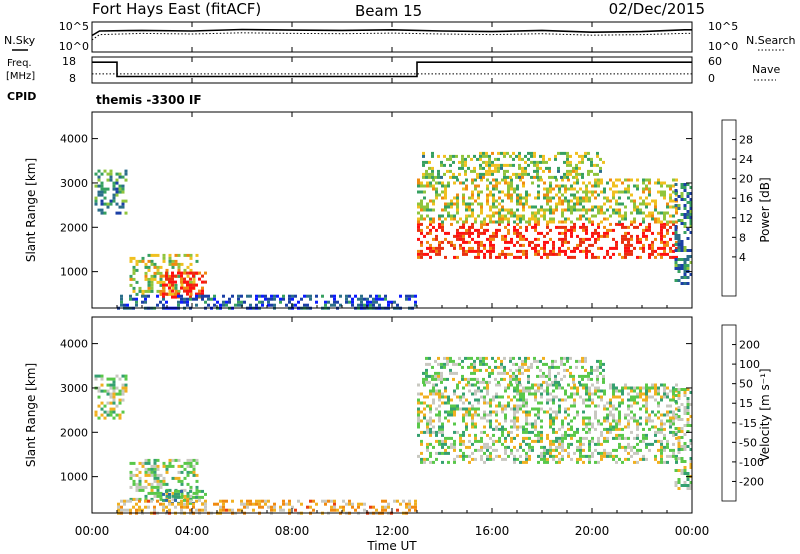 This screenshot has height=554, width=800. I want to click on ytick-label: 2000, so click(74, 432).